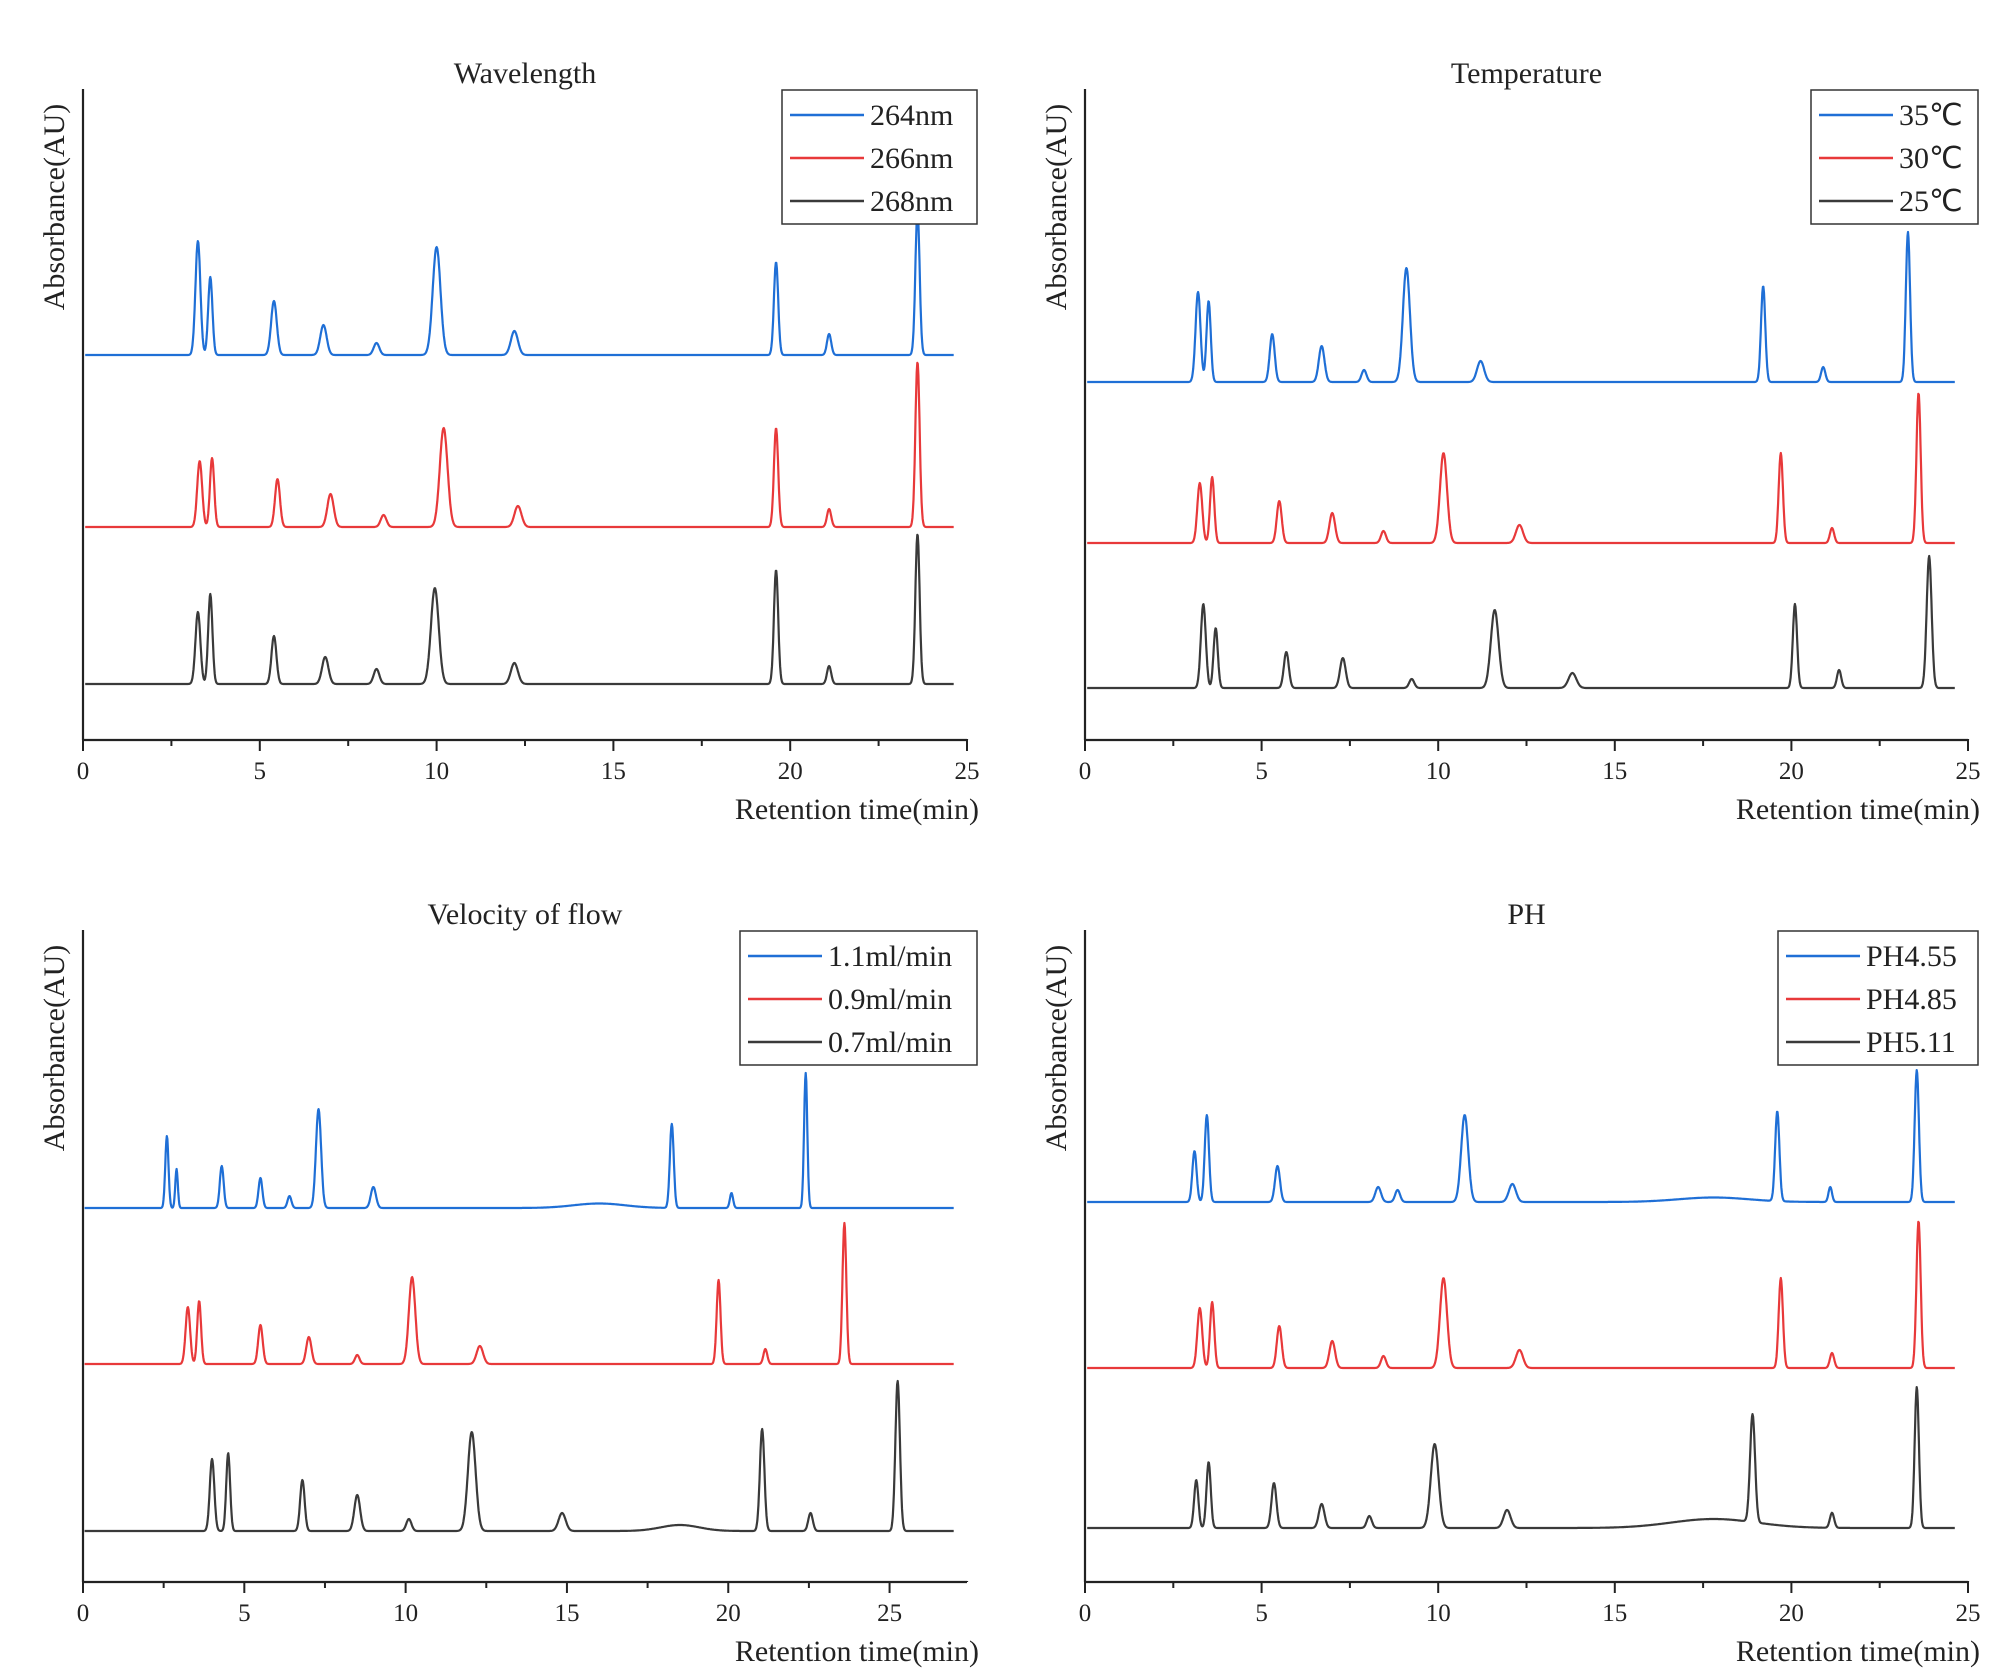 The width and height of the screenshot is (2008, 1680). Describe the element at coordinates (1911, 999) in the screenshot. I see `legend-label: PH4.85` at that location.